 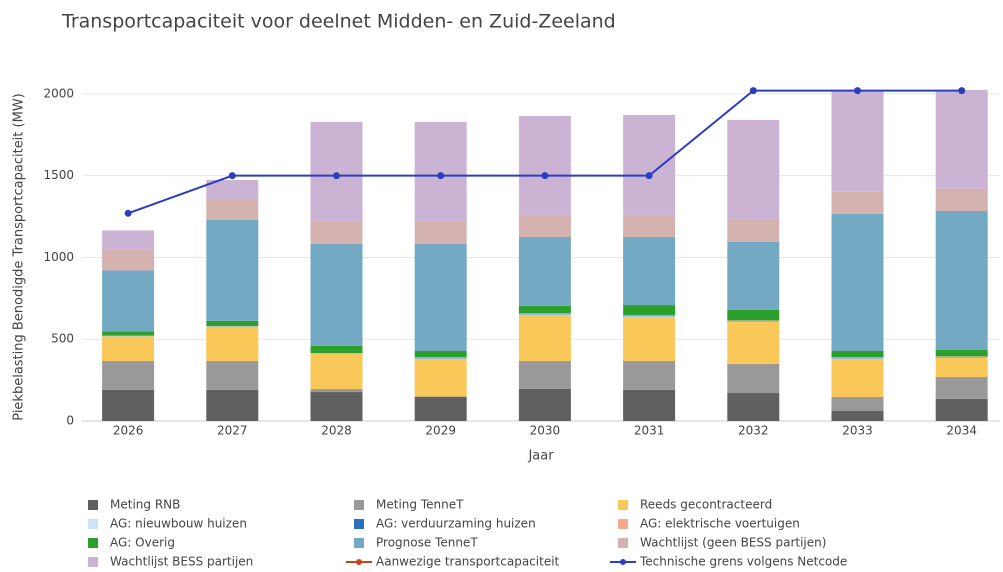 What do you see at coordinates (743, 562) in the screenshot?
I see `legend-label: Technische grens volgens Netcode` at bounding box center [743, 562].